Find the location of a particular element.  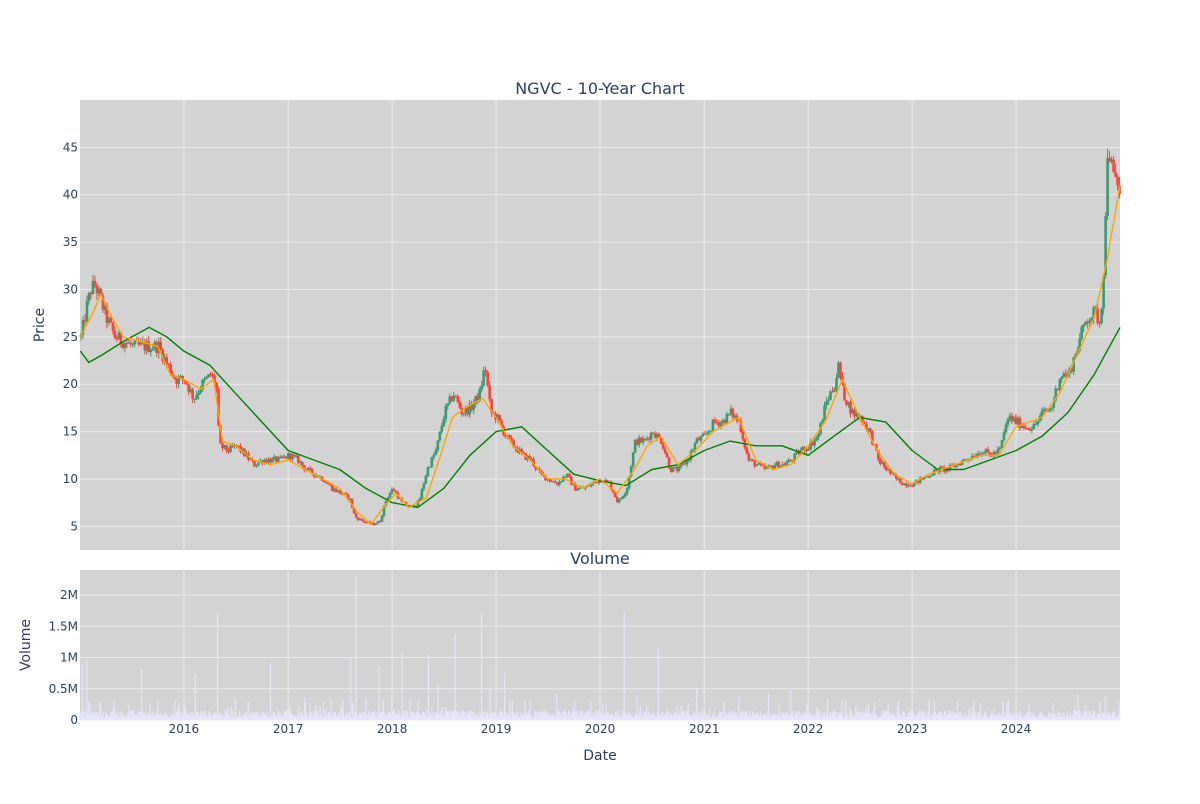

x-tick-label: 2023 is located at coordinates (912, 729).